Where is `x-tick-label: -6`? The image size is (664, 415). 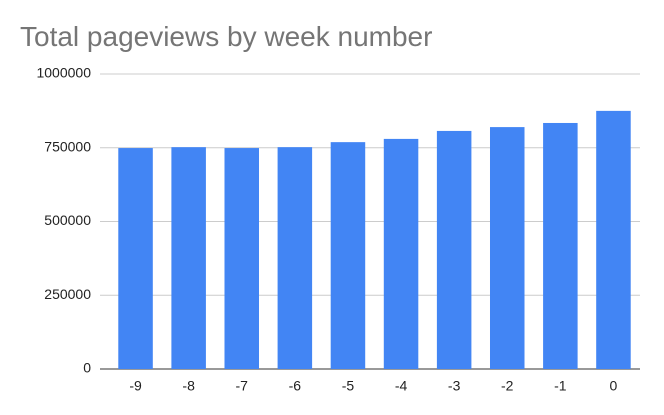
x-tick-label: -6 is located at coordinates (295, 386).